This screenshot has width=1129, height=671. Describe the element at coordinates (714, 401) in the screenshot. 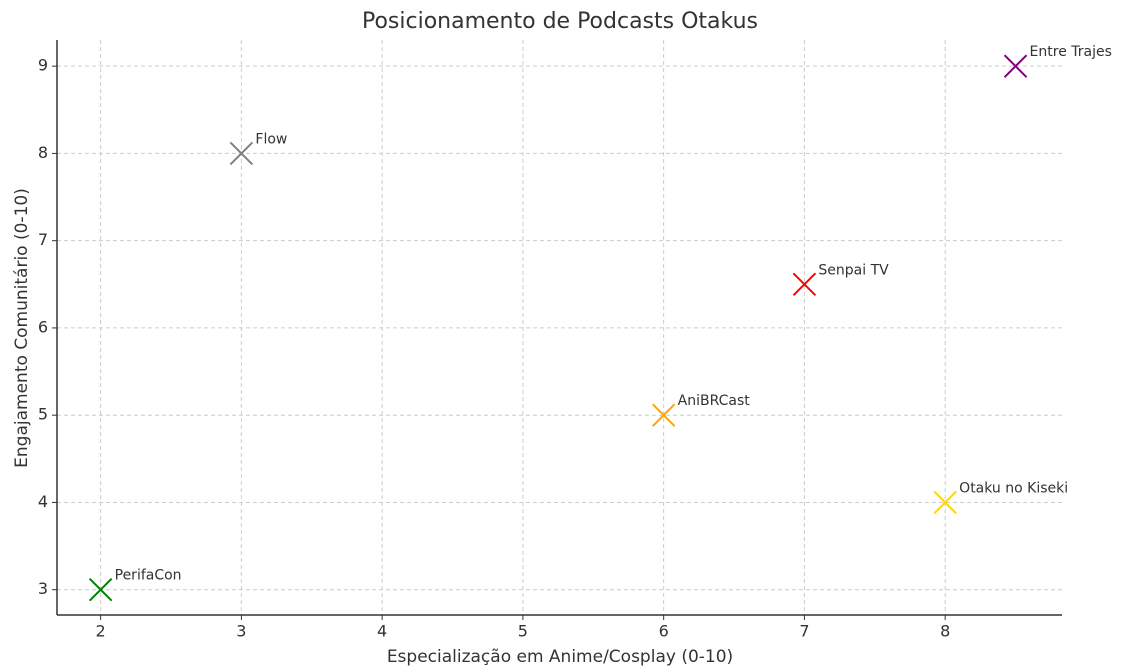

I see `point-label: AniBRCast` at that location.